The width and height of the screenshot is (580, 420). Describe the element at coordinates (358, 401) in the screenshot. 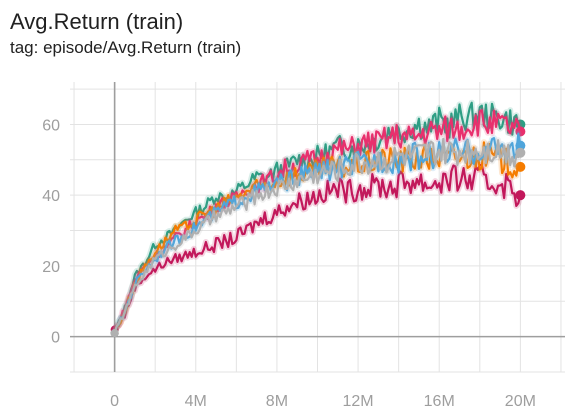

I see `x-tick-label: 12M` at that location.